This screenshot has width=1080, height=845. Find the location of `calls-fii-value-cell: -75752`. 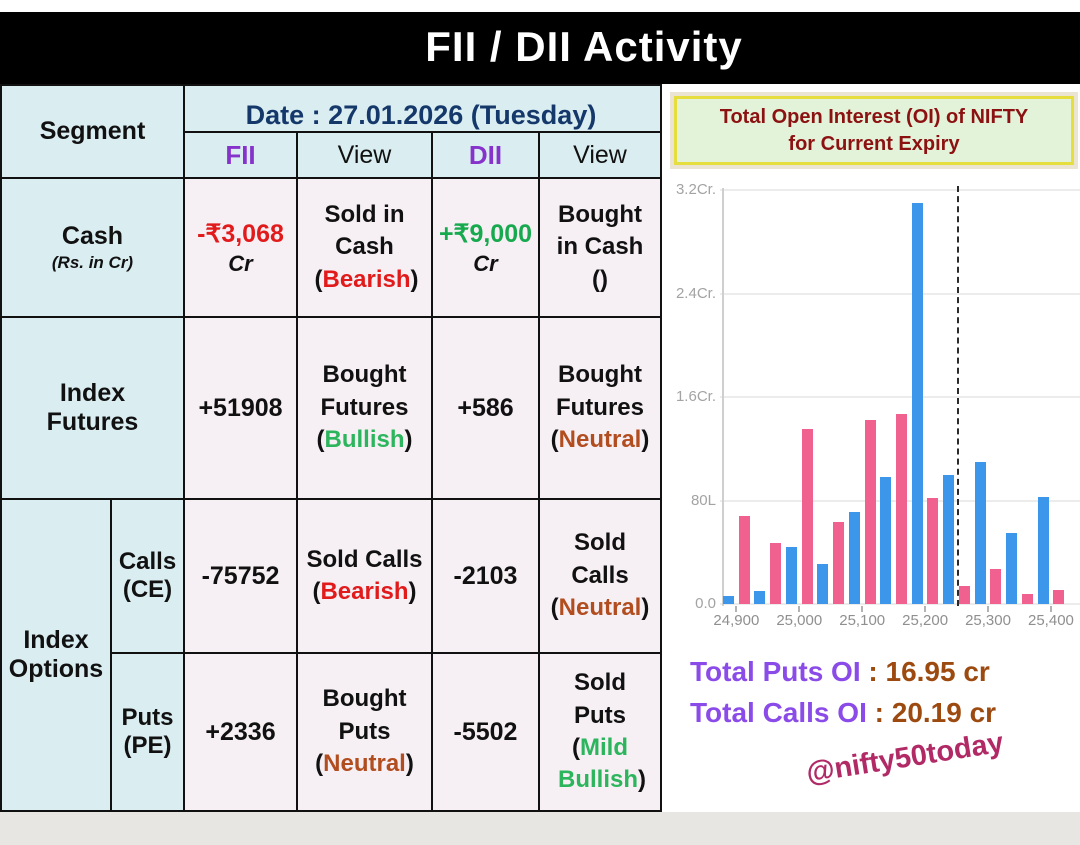

calls-fii-value-cell: -75752 is located at coordinates (240, 576).